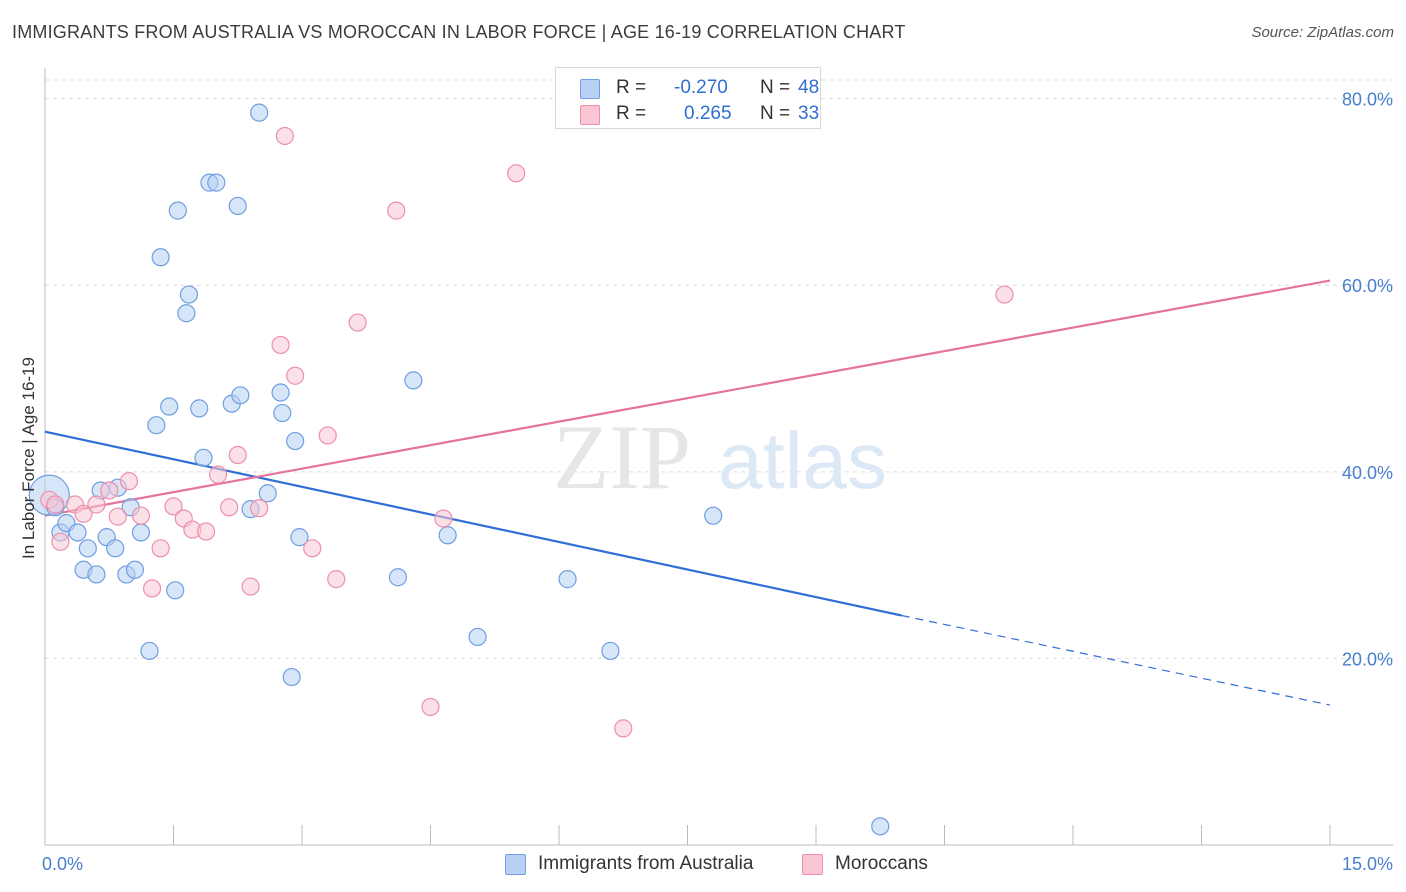  I want to click on watermark-zip: ZIP, so click(622, 457).